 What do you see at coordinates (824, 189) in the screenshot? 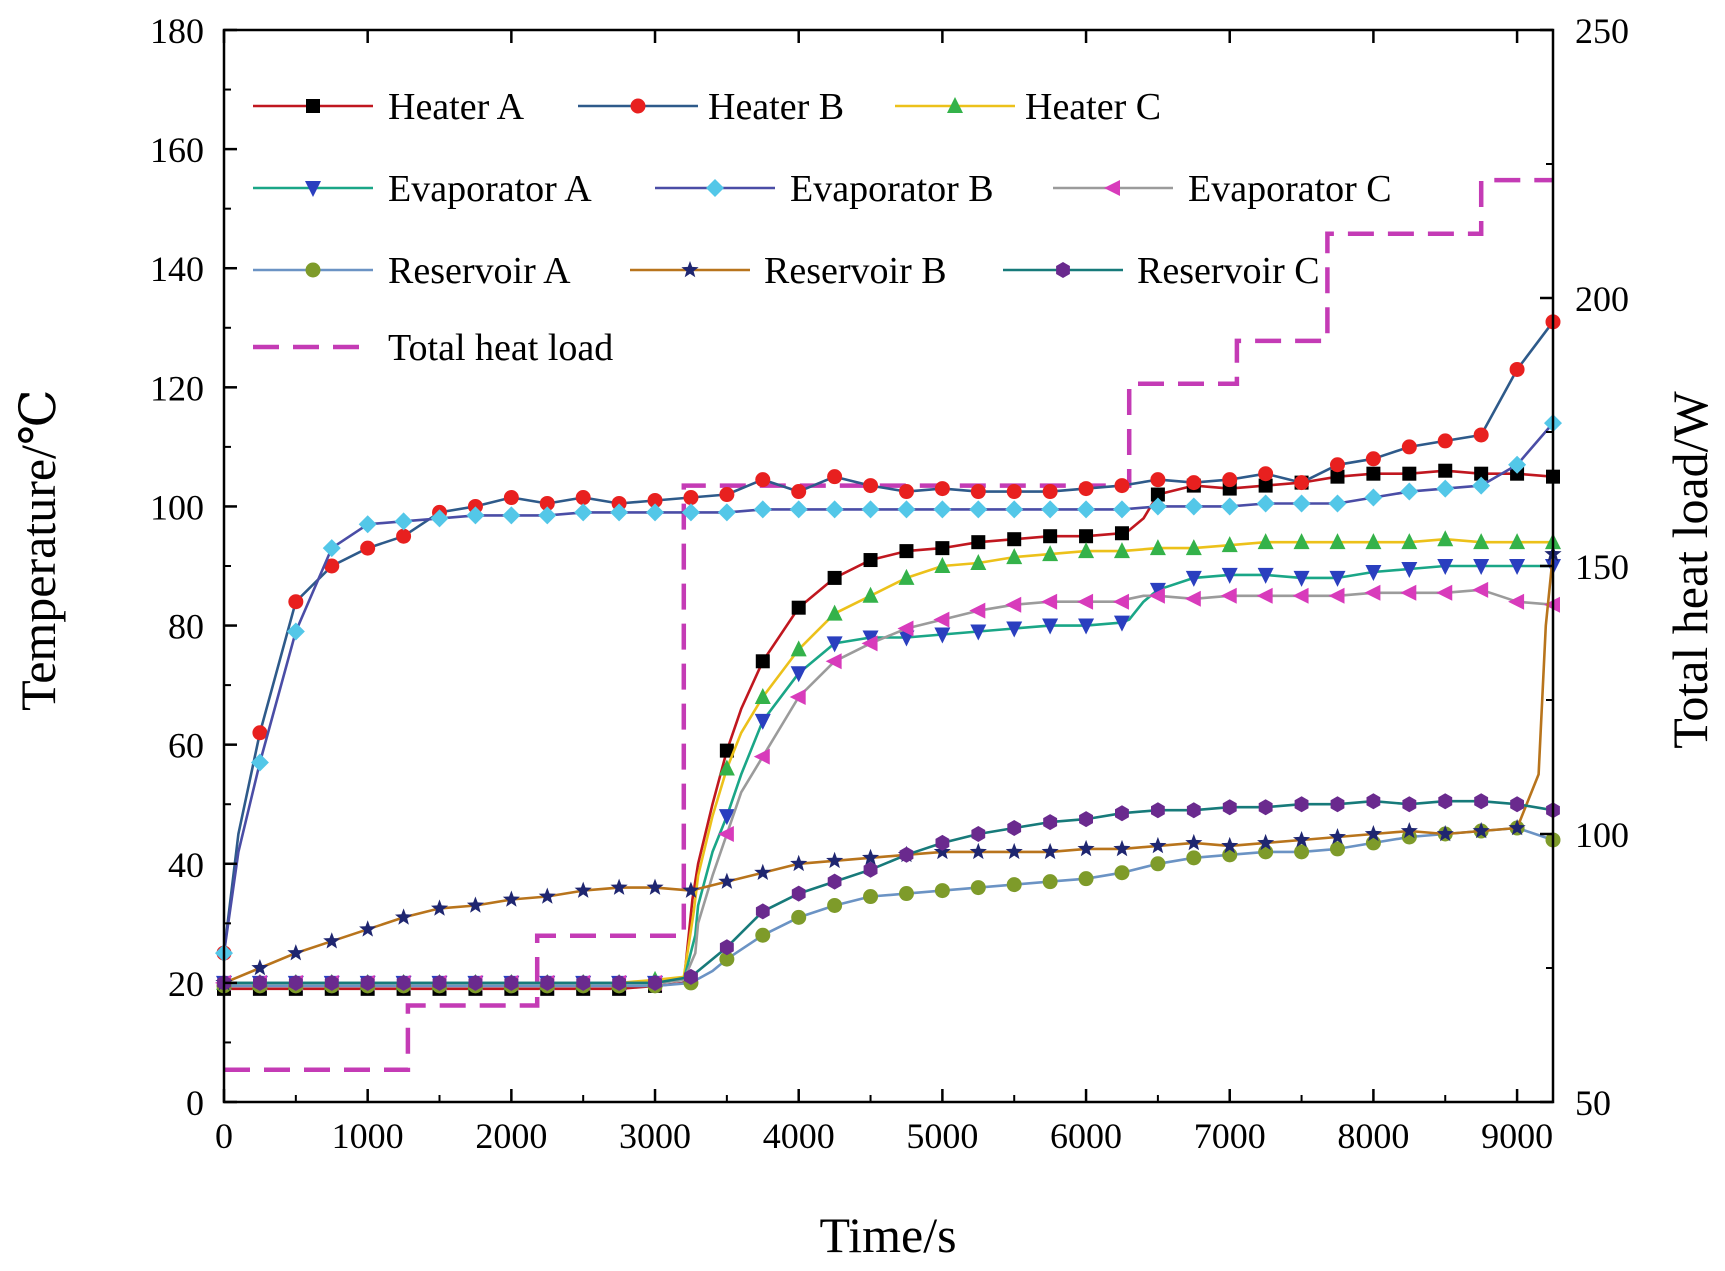
I see `legend-item-evaporator-b: Evaporator B` at bounding box center [824, 189].